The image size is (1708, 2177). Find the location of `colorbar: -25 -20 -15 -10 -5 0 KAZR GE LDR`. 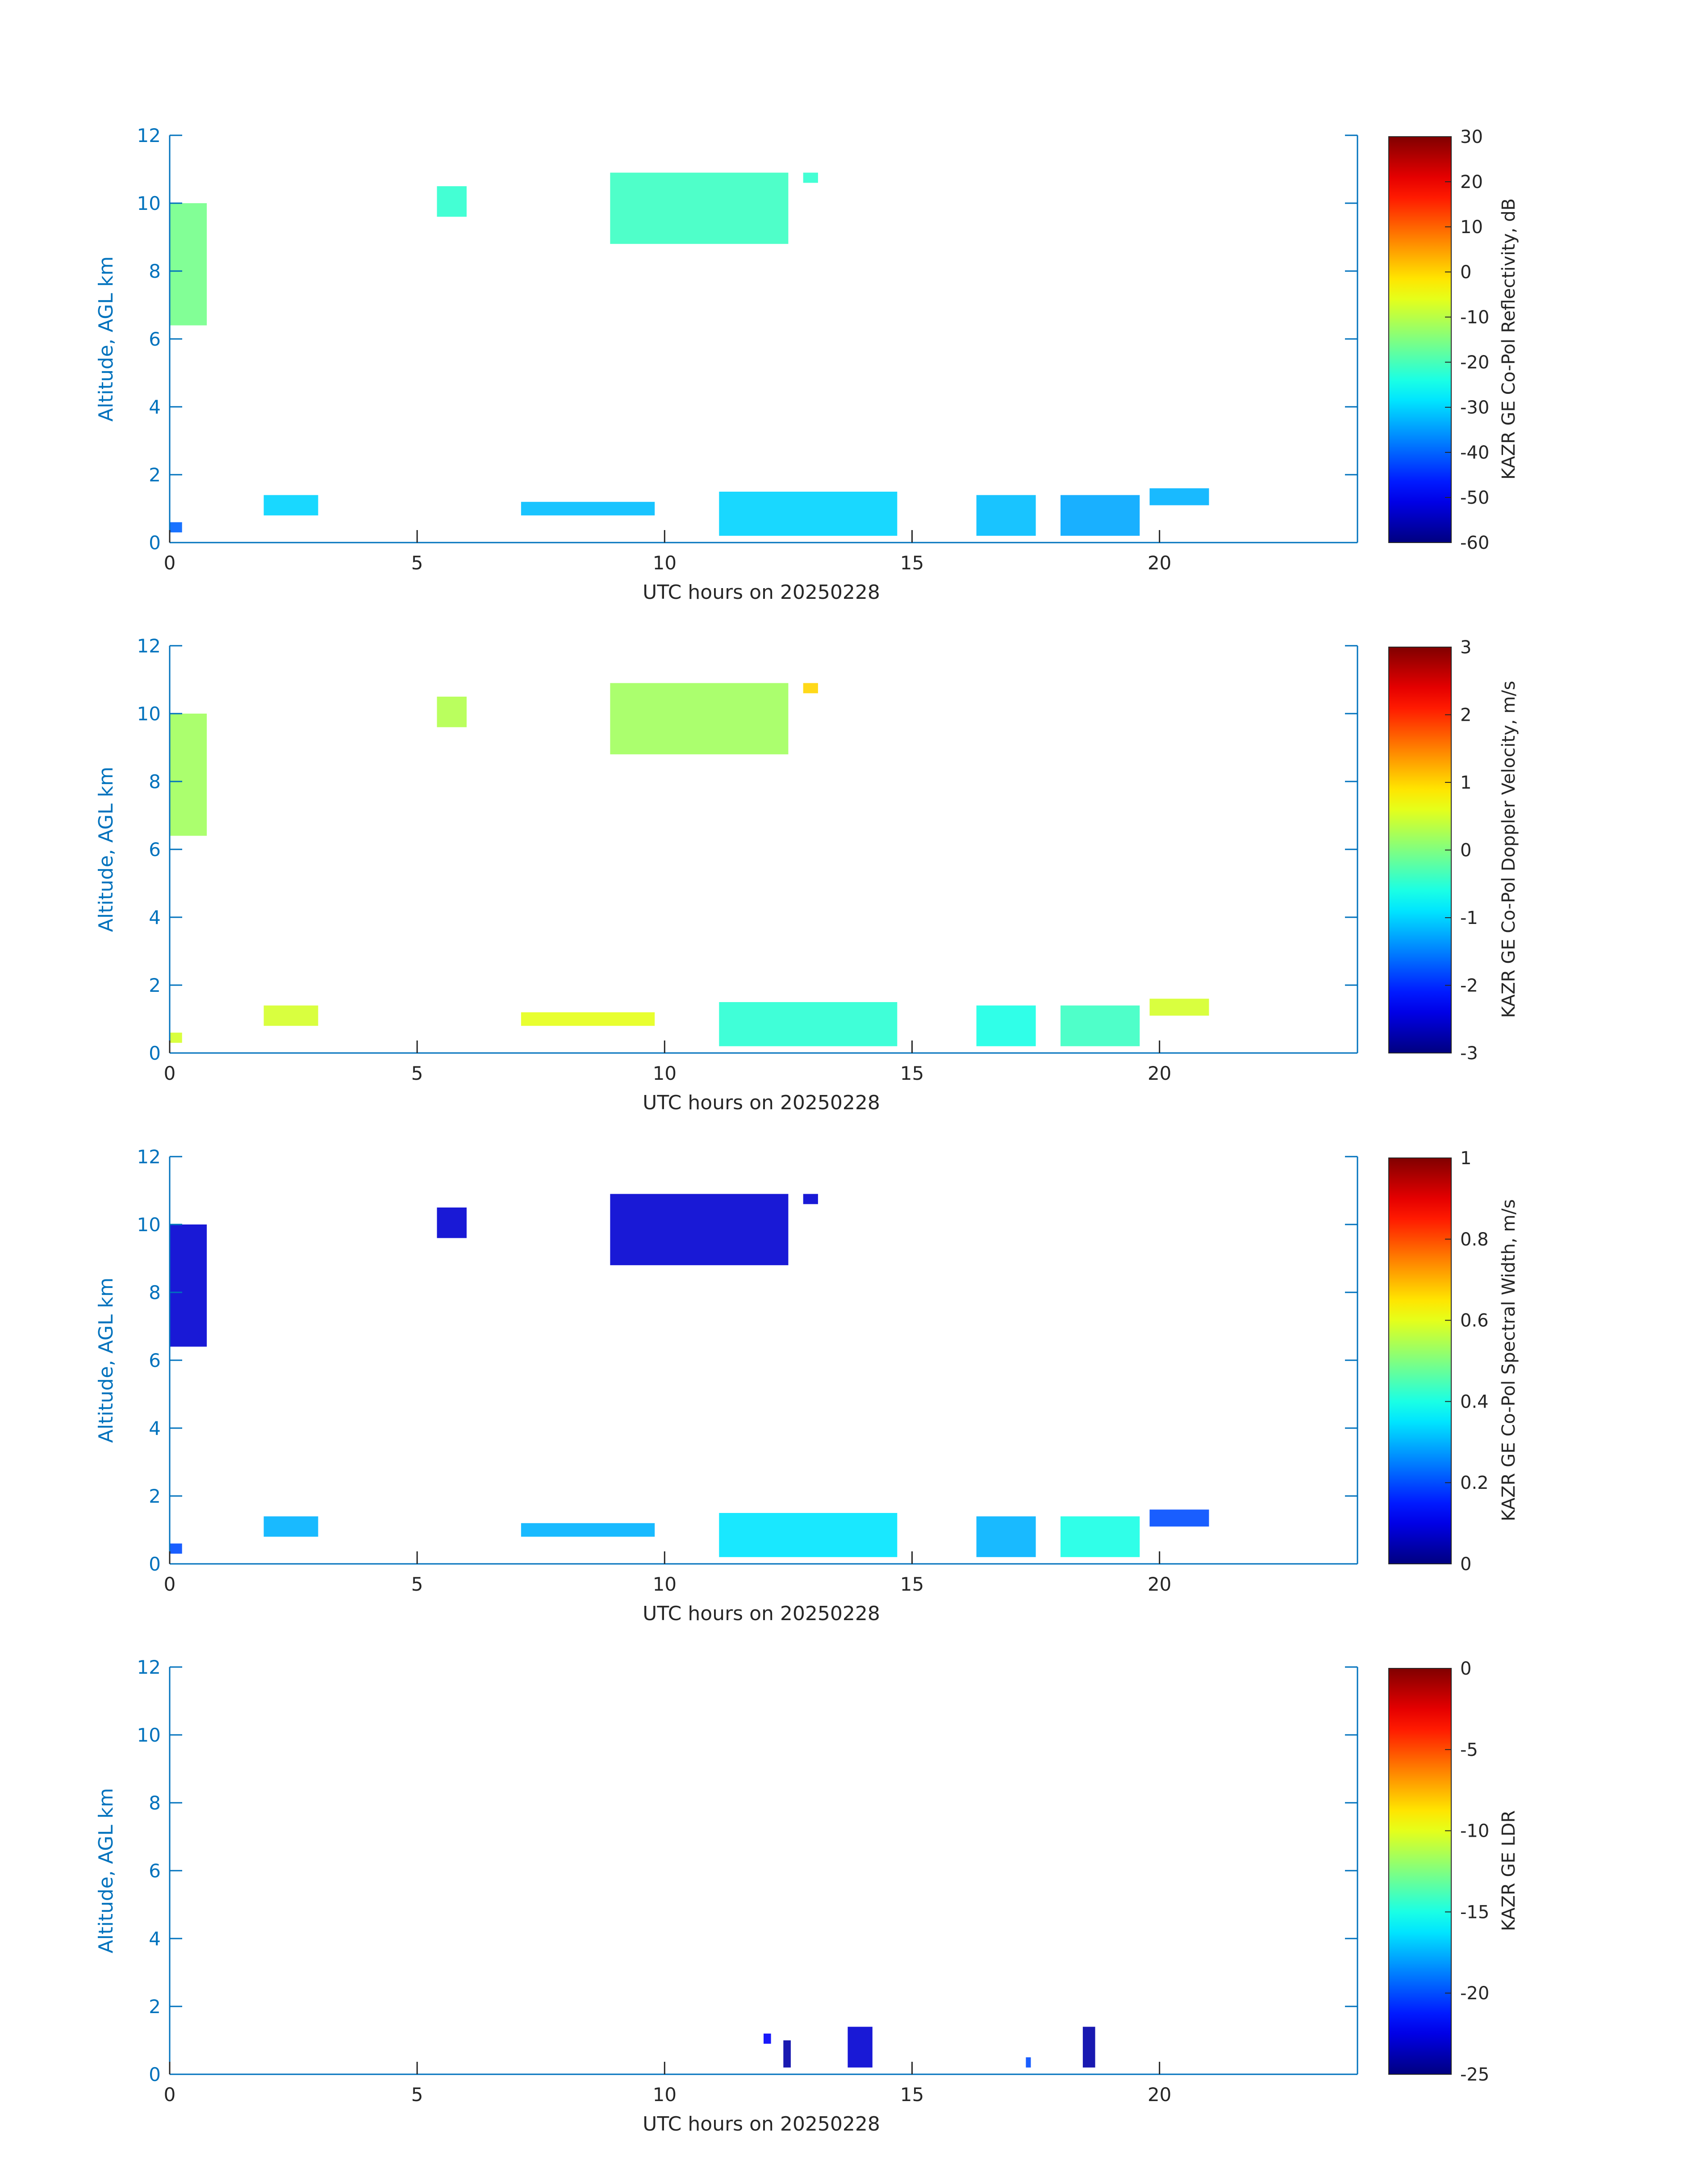

colorbar: -25 -20 -15 -10 -5 0 KAZR GE LDR is located at coordinates (1453, 1872).